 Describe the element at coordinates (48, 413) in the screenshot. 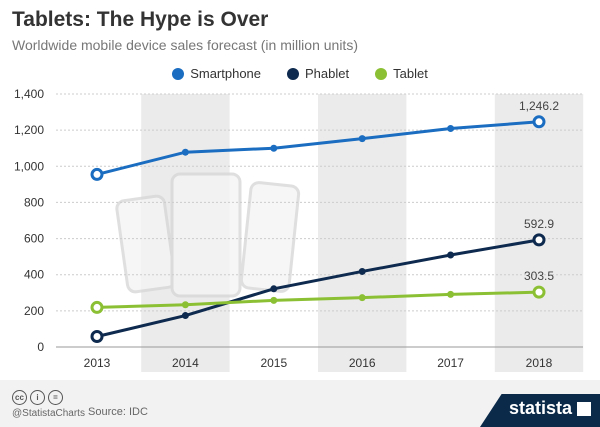

I see `twitter-handle: @StatistaCharts` at that location.